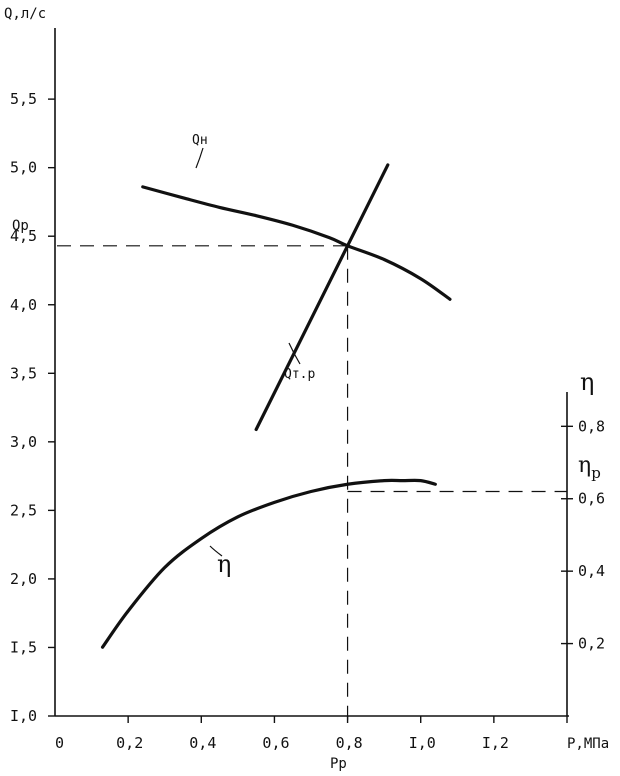 This screenshot has width=620, height=776. Describe the element at coordinates (591, 499) in the screenshot. I see `y-right-tick-label-2: 0,6` at that location.